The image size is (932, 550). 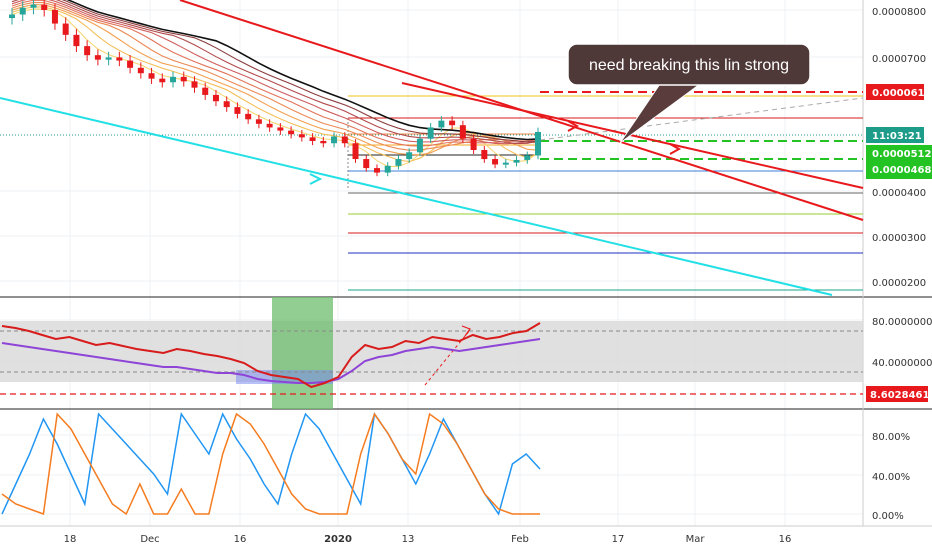 I want to click on rsi-tag: 8.6028461, so click(x=898, y=394).